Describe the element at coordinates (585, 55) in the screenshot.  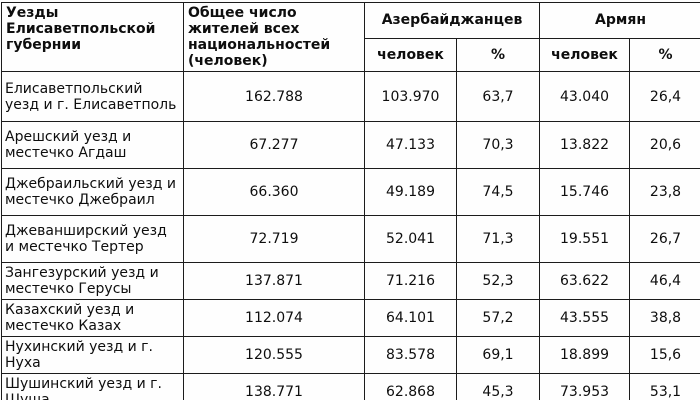
I see `header-arm-people: человек` at that location.